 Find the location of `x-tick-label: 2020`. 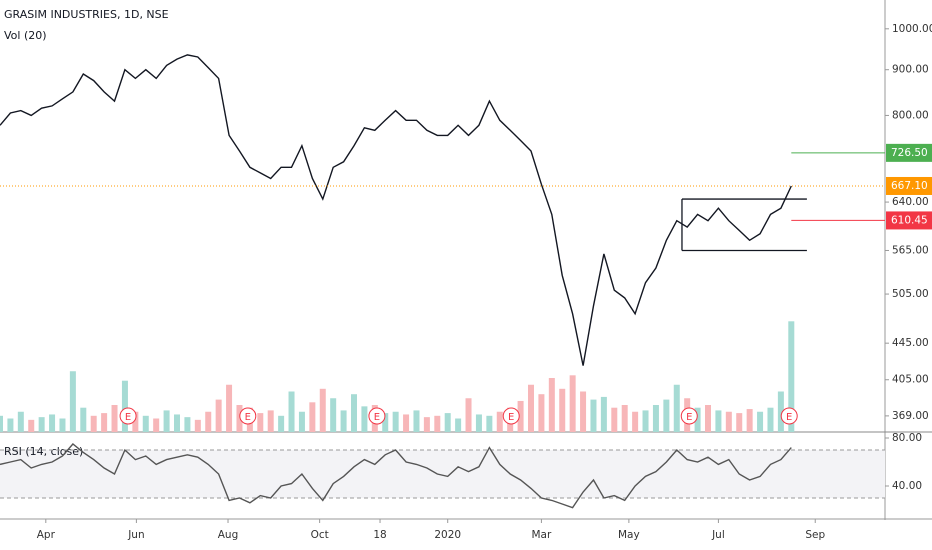

x-tick-label: 2020 is located at coordinates (447, 535).